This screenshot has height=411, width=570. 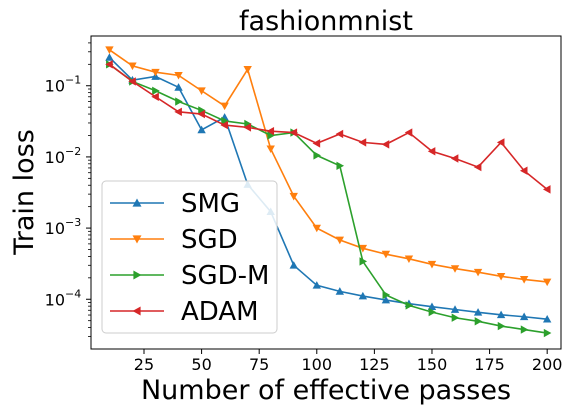 What do you see at coordinates (489, 364) in the screenshot?
I see `x-tick-label: 175` at bounding box center [489, 364].